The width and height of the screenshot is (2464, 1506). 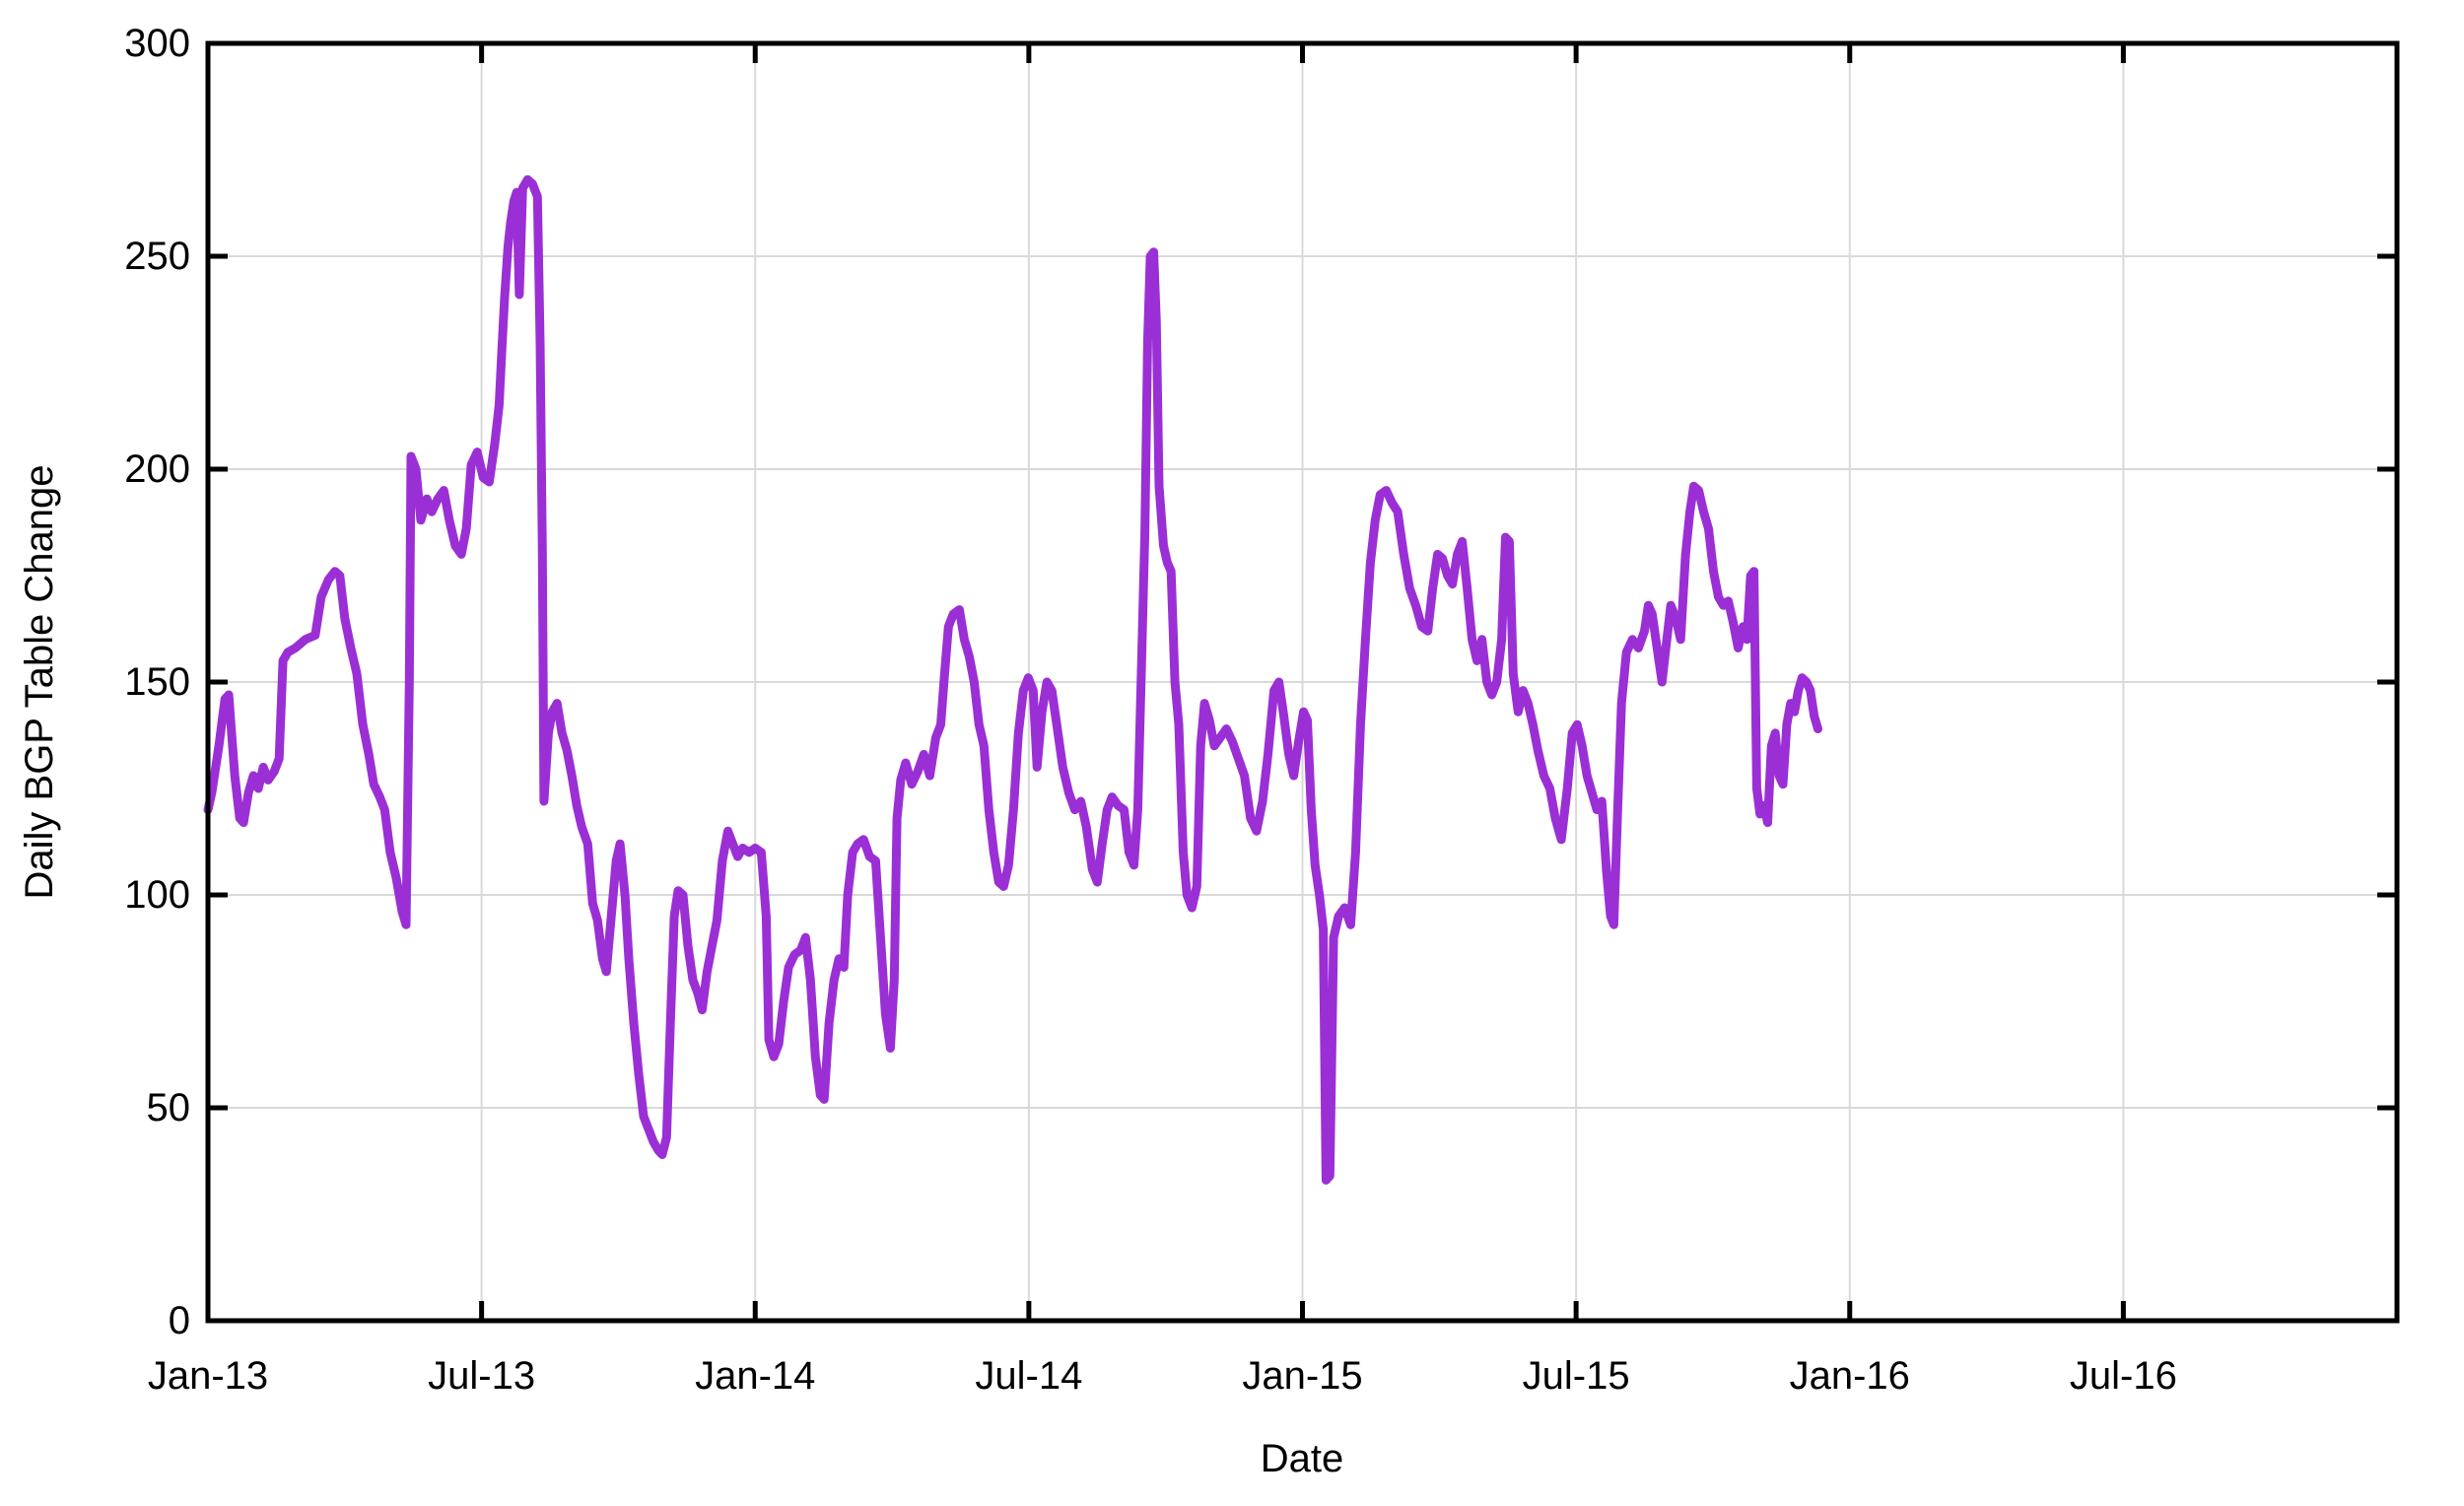 What do you see at coordinates (755, 1376) in the screenshot?
I see `x-tick-label-Jan-14: Jan-14` at bounding box center [755, 1376].